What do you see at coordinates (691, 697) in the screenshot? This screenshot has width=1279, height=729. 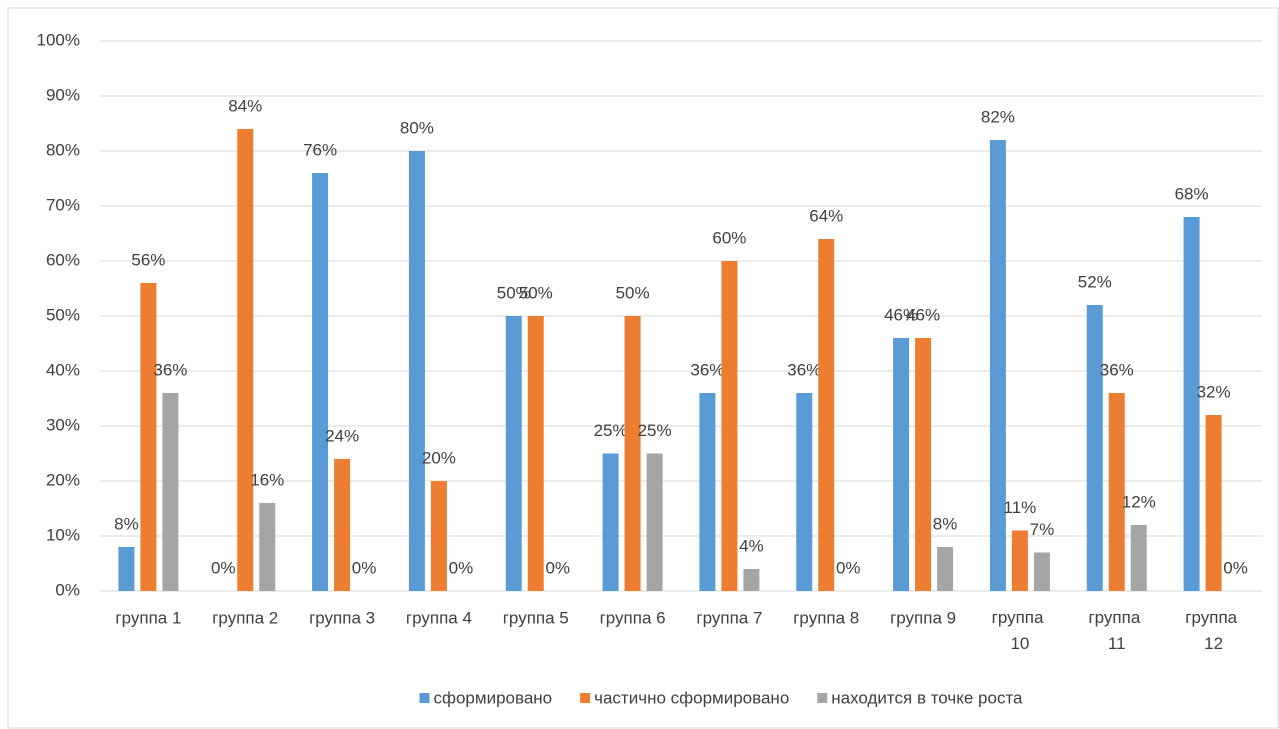 I see `legend-label: частично сформировано` at bounding box center [691, 697].